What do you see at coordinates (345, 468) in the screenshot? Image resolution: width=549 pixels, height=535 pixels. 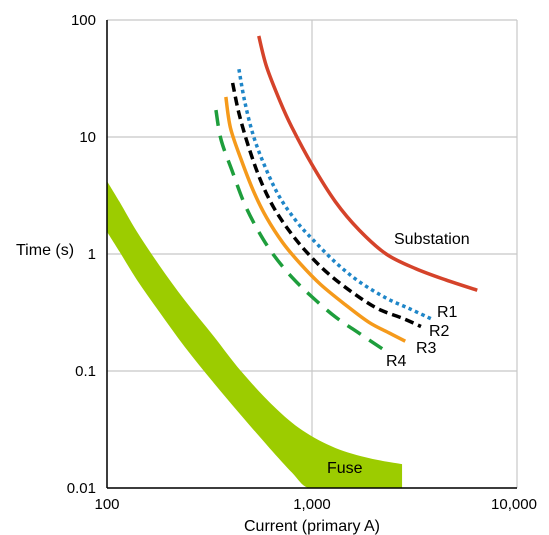 I see `band-label-fuse: Fuse` at bounding box center [345, 468].